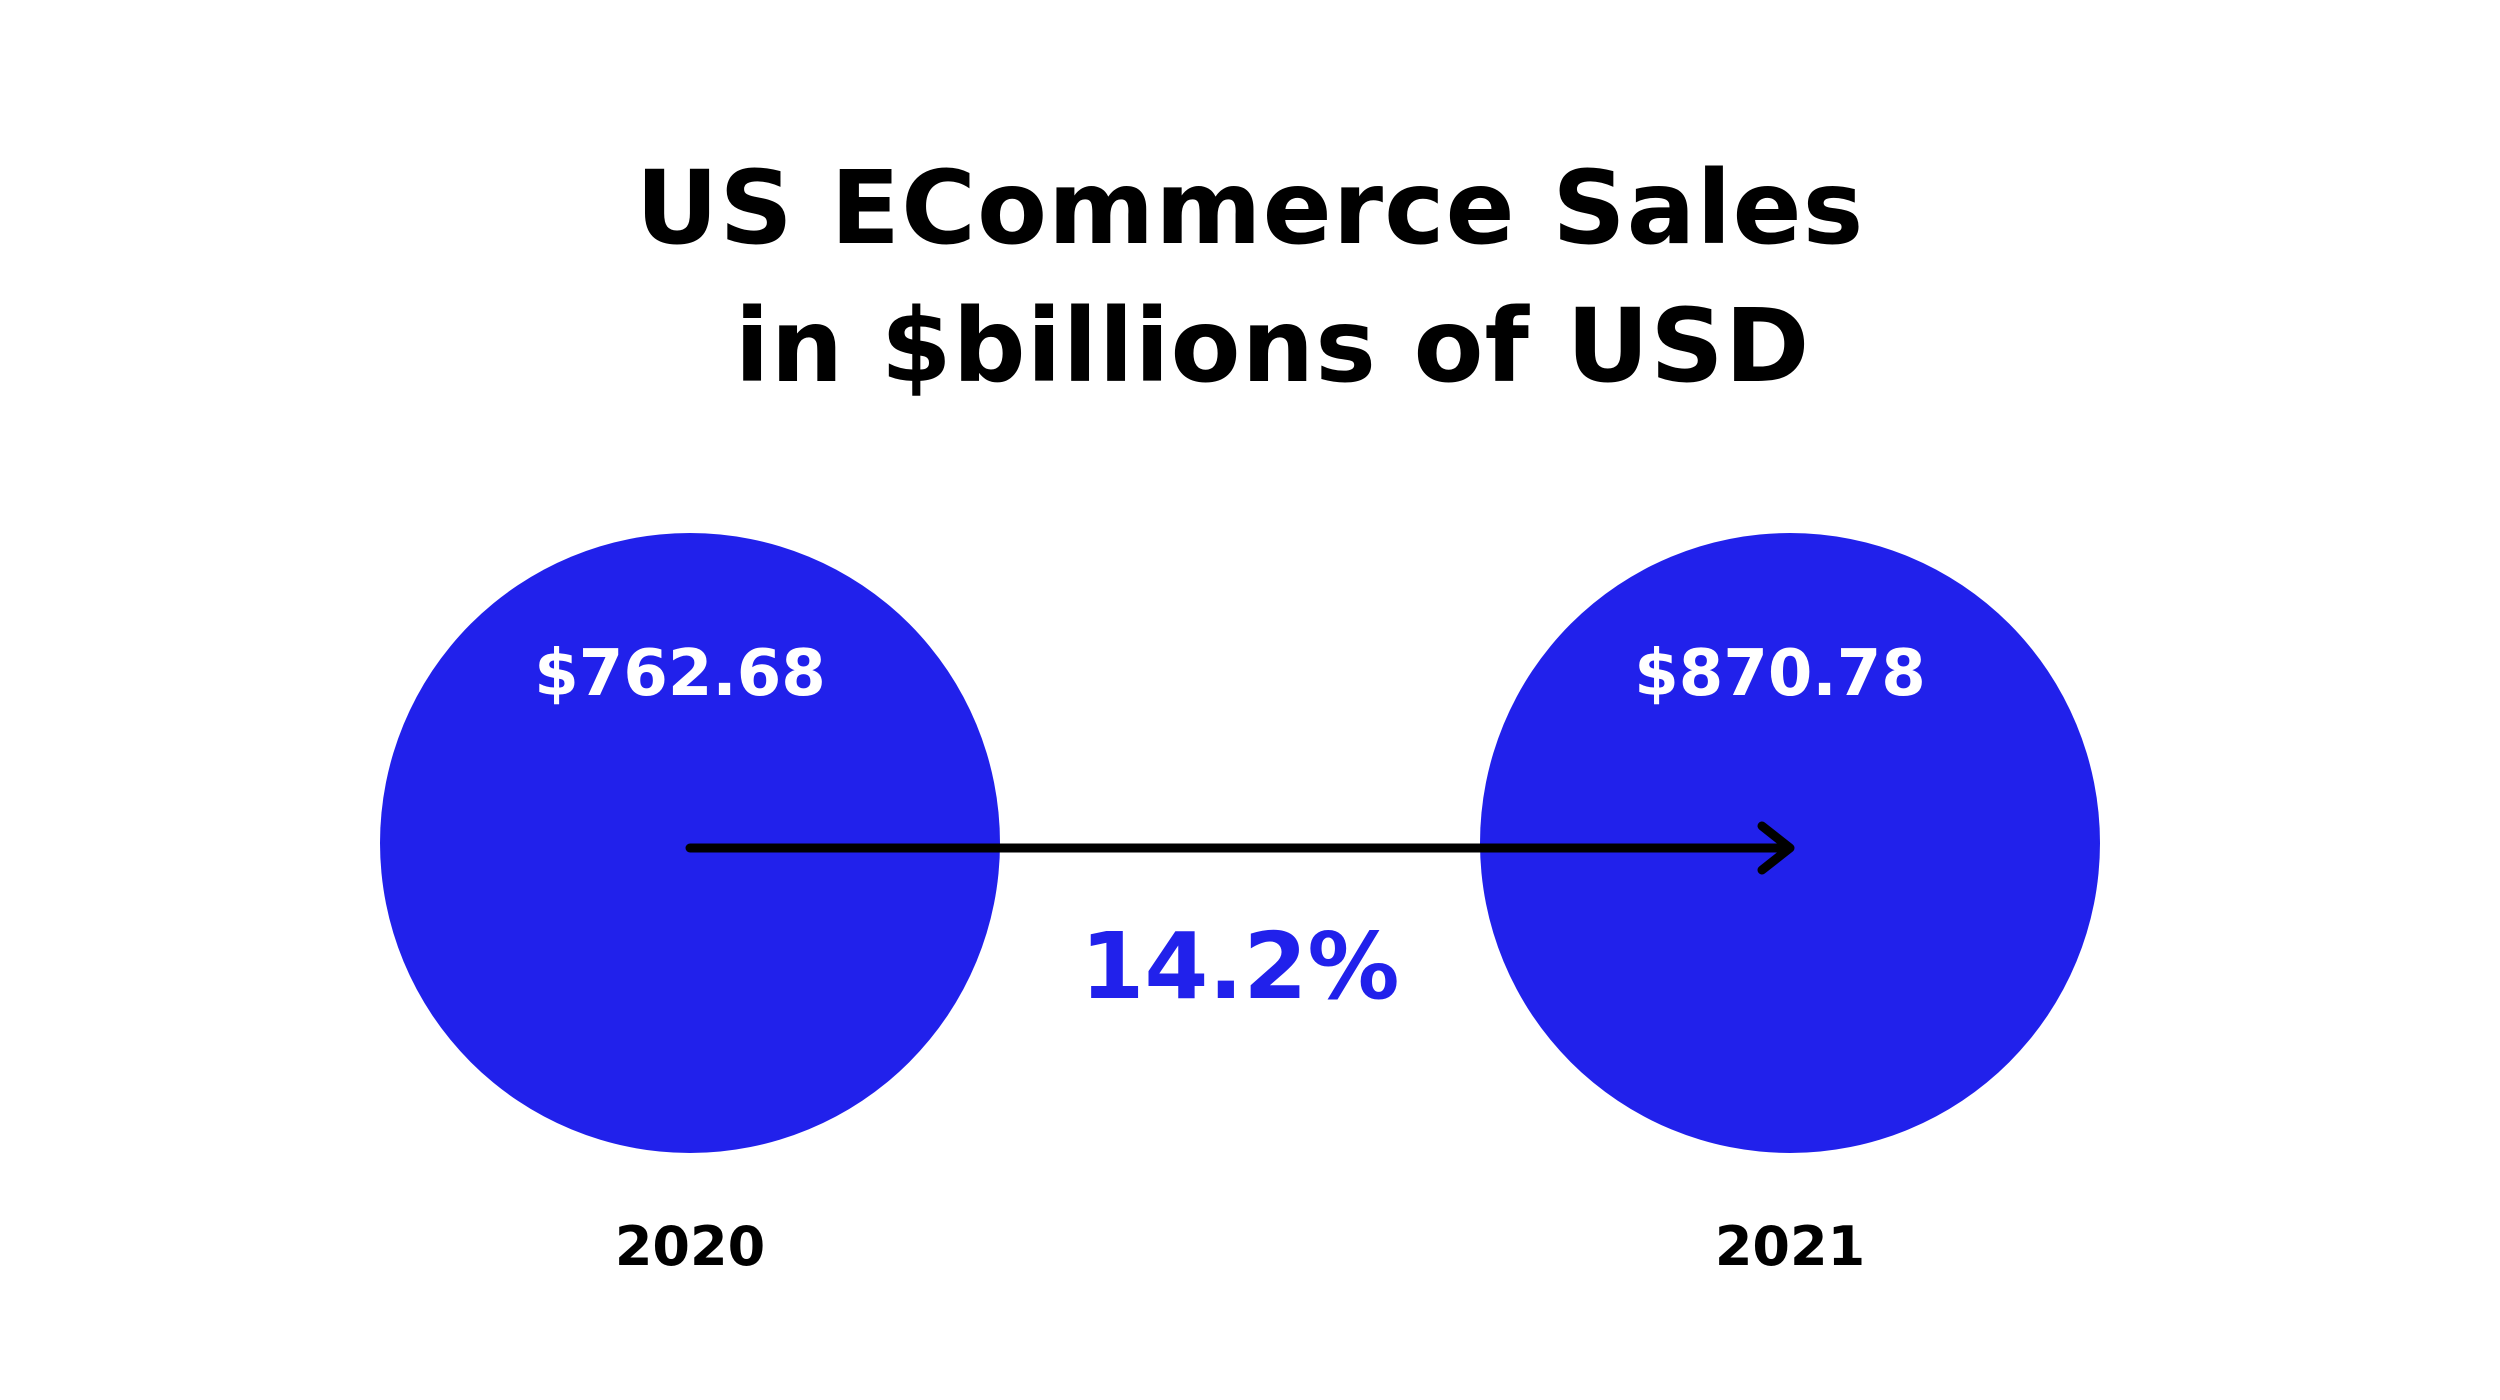  I want to click on year-label-2020: 2020, so click(690, 1246).